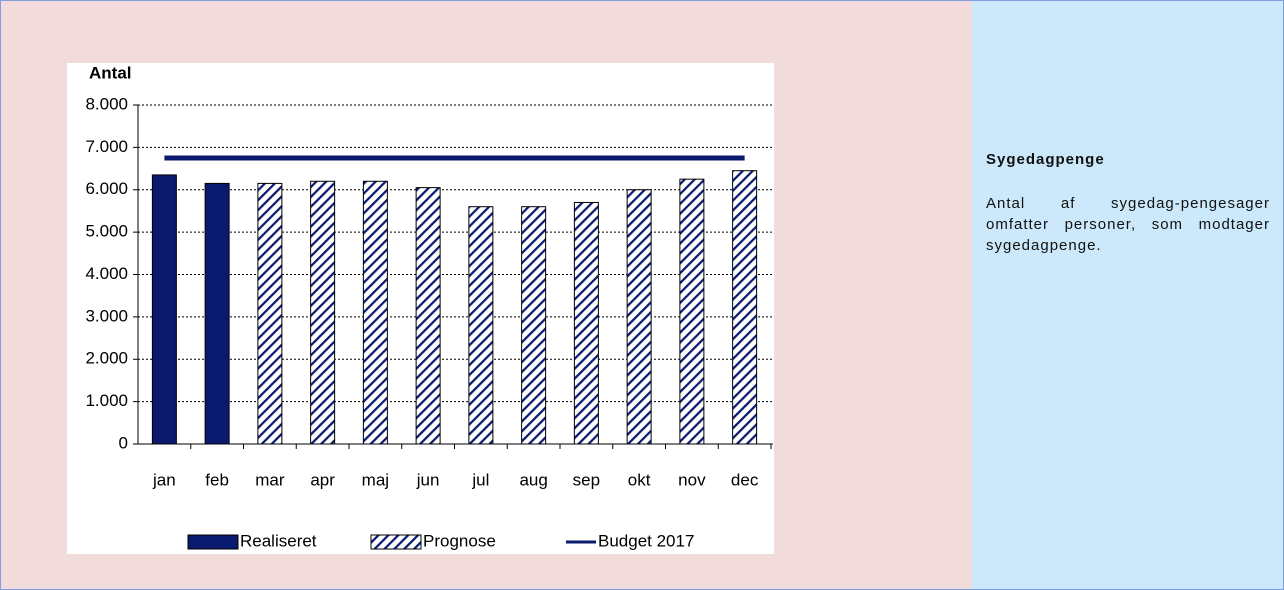 Image resolution: width=1284 pixels, height=590 pixels. What do you see at coordinates (1045, 159) in the screenshot?
I see `sidebar-title: Sygedagpenge` at bounding box center [1045, 159].